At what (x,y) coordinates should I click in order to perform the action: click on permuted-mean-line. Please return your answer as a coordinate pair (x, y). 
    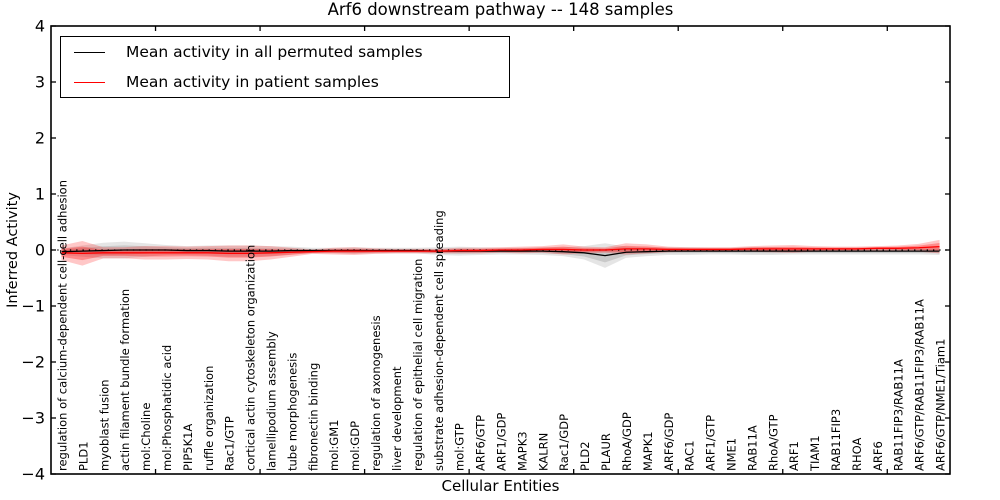
    Looking at the image, I should click on (500, 253).